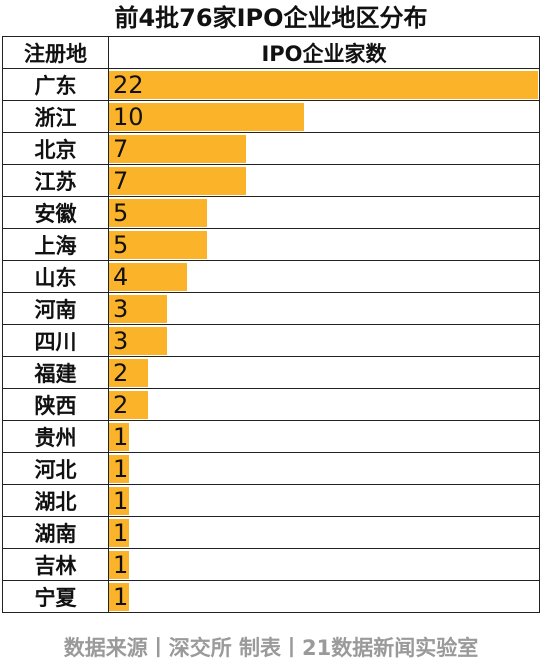 The height and width of the screenshot is (667, 542). Describe the element at coordinates (55, 532) in the screenshot. I see `region-label: 湖南` at that location.